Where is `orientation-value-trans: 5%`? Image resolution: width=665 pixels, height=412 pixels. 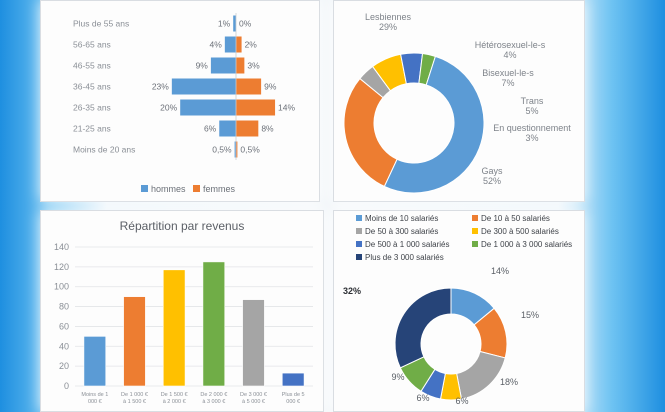 orientation-value-trans: 5% is located at coordinates (531, 111).